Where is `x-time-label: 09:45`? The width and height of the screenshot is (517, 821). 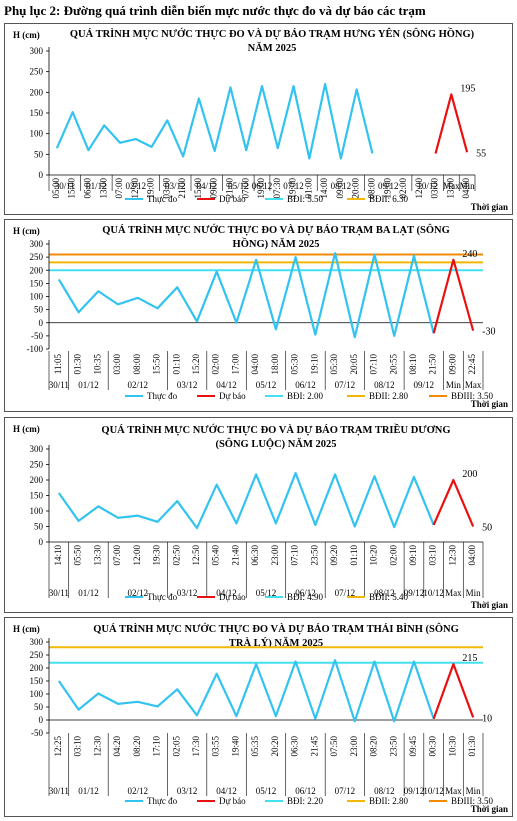
x-time-label: 09:45 is located at coordinates (413, 746).